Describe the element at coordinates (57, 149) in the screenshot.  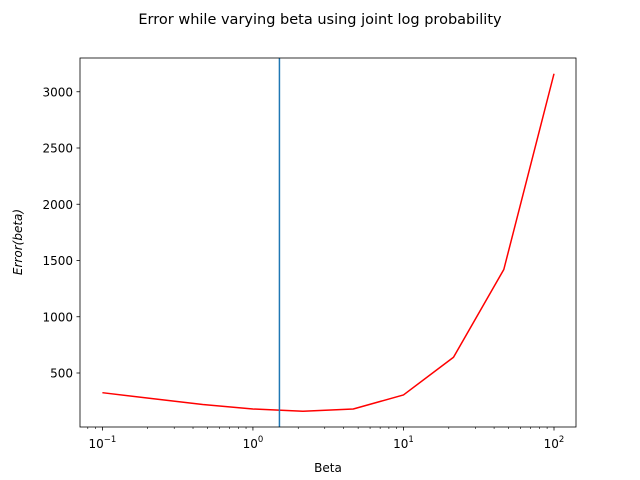
I see `y-tick-label: 2500` at that location.